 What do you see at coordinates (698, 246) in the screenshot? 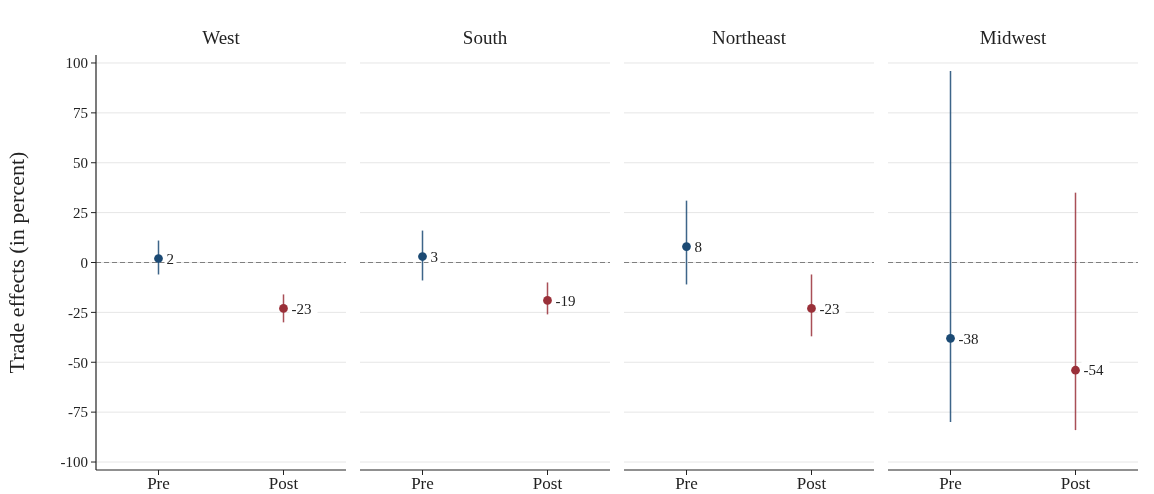
I see `data-label: 8` at bounding box center [698, 246].